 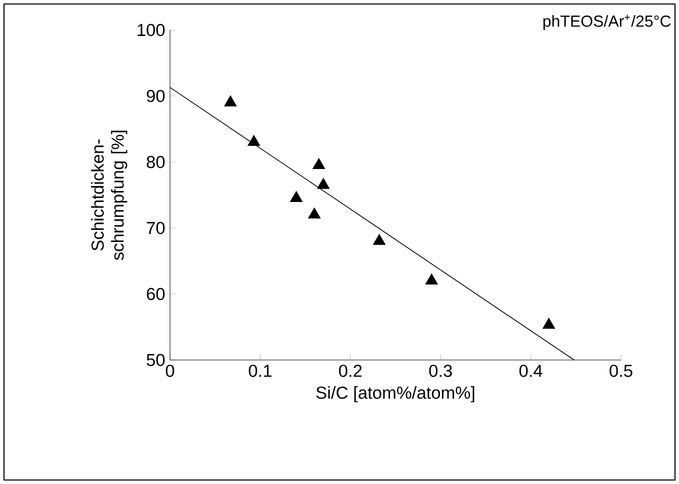 What do you see at coordinates (170, 370) in the screenshot?
I see `x-tick-label: 0` at bounding box center [170, 370].